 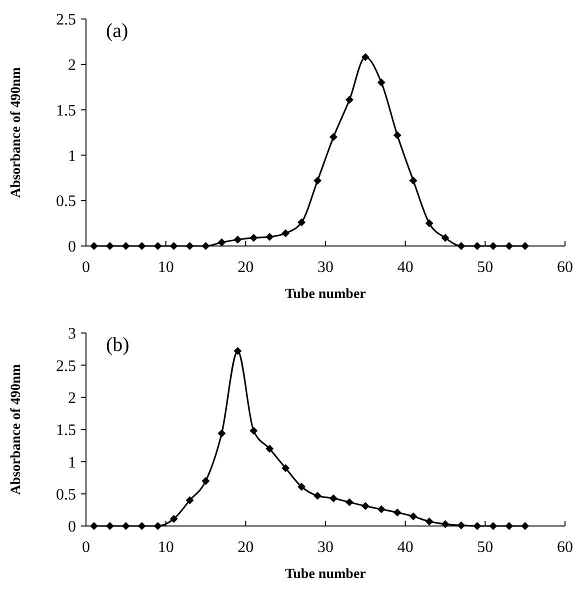 I want to click on annotation: (b), so click(x=118, y=345).